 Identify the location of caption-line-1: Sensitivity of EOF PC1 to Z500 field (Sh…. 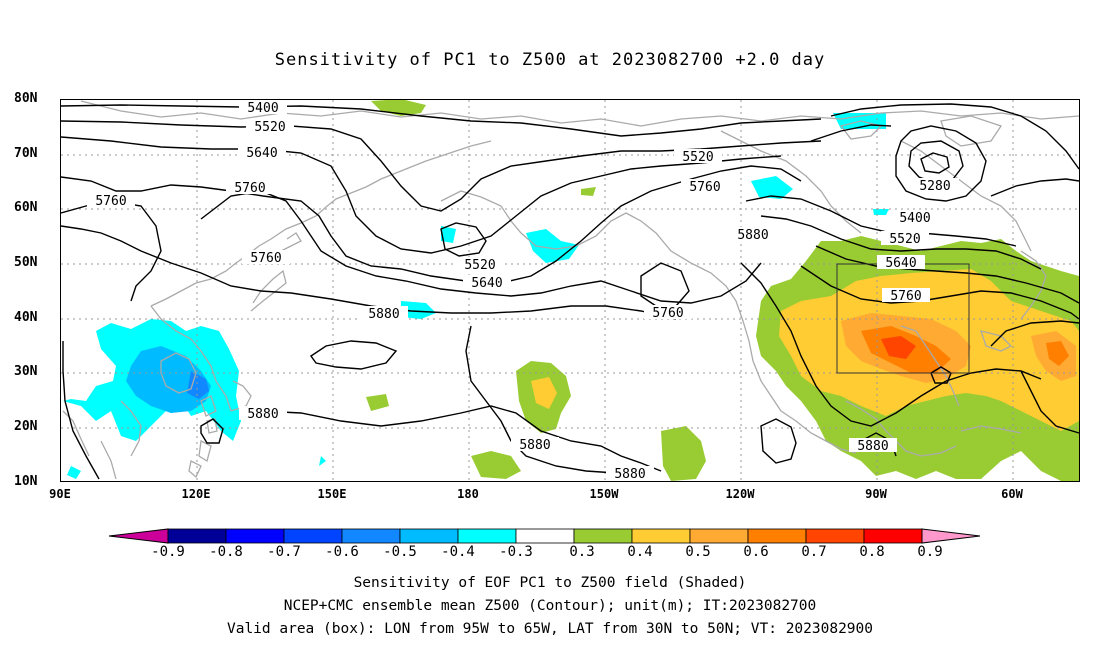
(550, 583).